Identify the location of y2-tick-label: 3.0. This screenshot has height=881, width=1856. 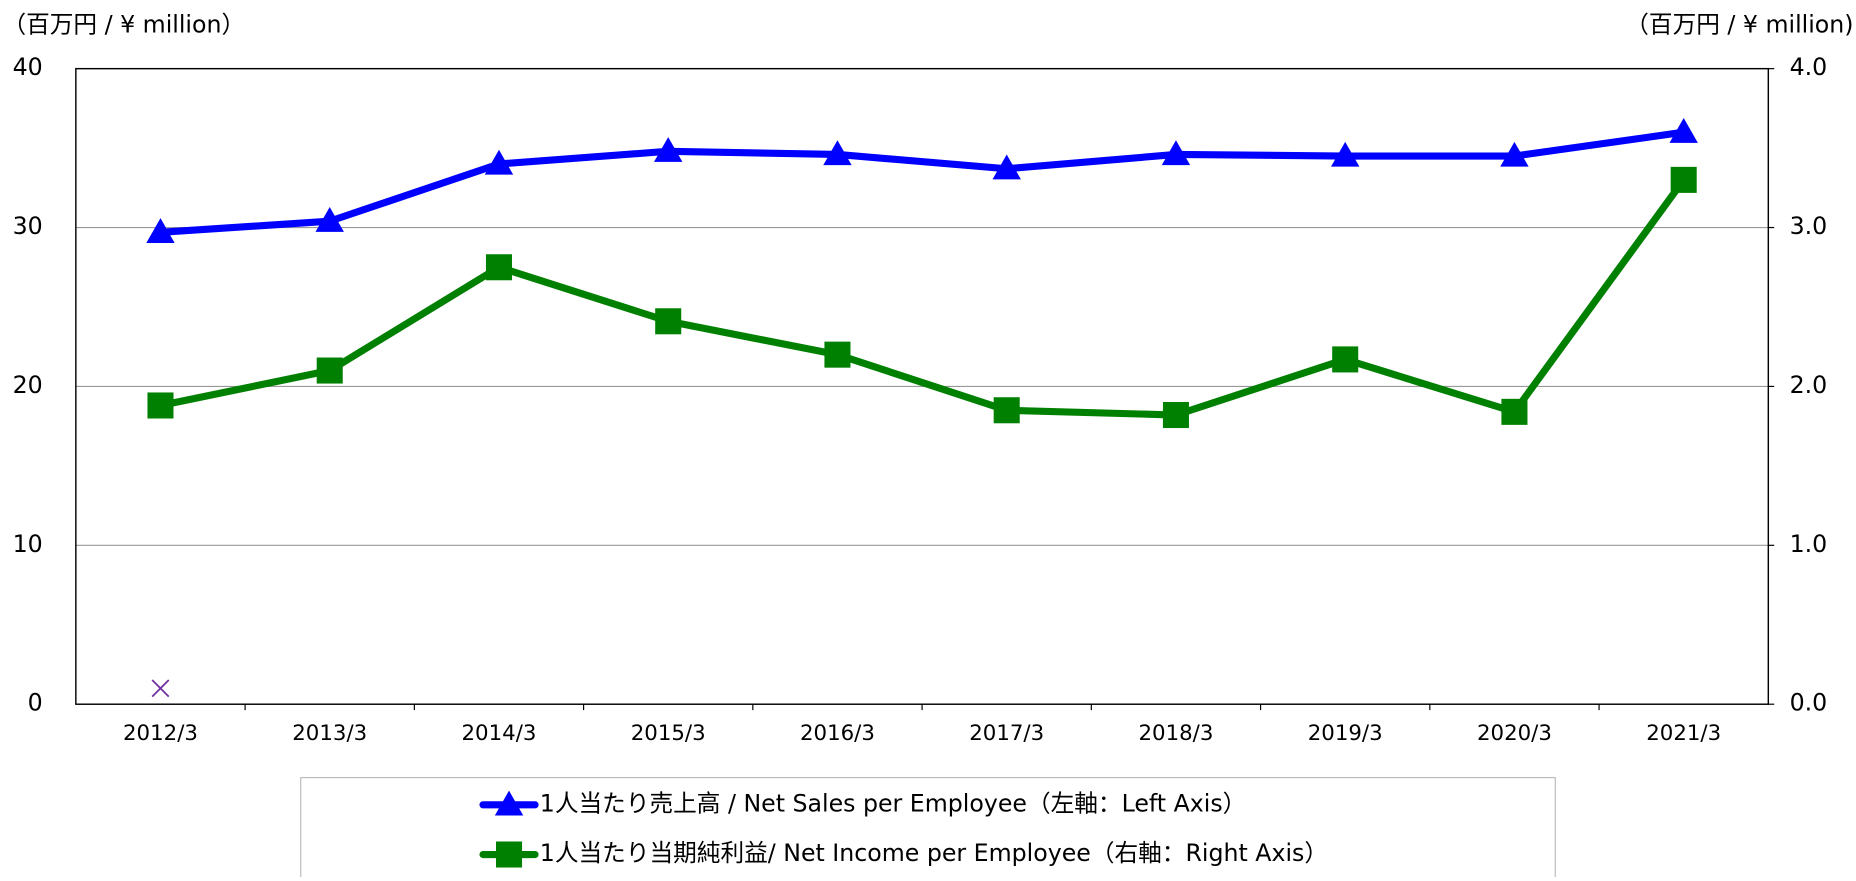
(1809, 226).